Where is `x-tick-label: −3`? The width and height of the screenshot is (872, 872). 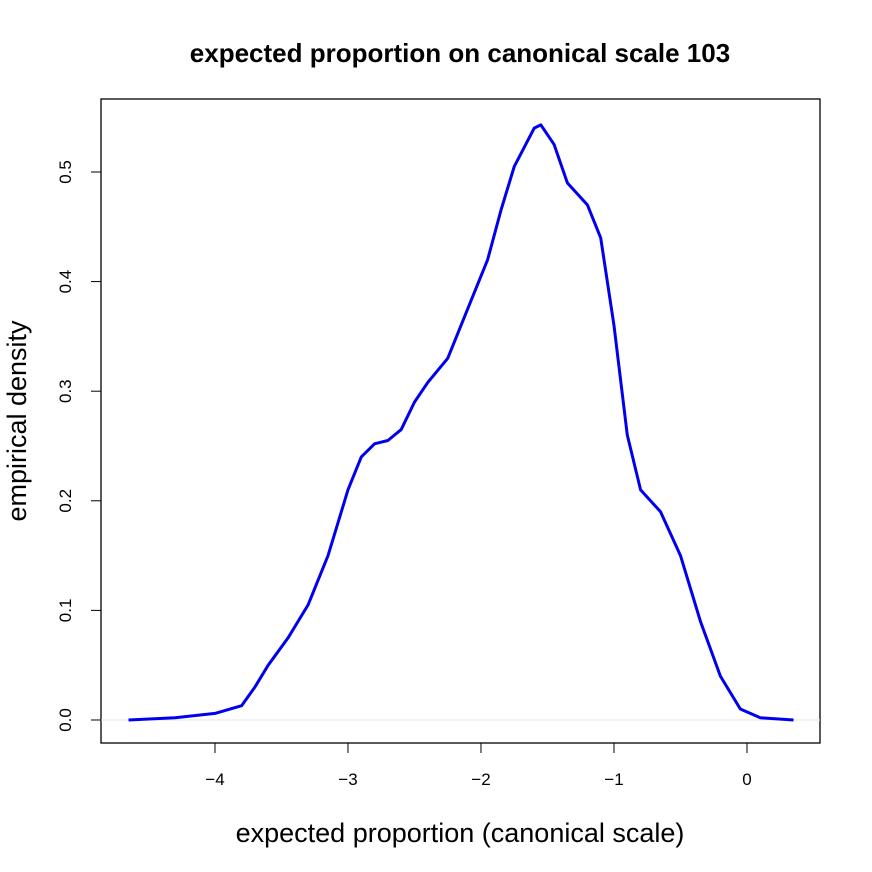 x-tick-label: −3 is located at coordinates (347, 779).